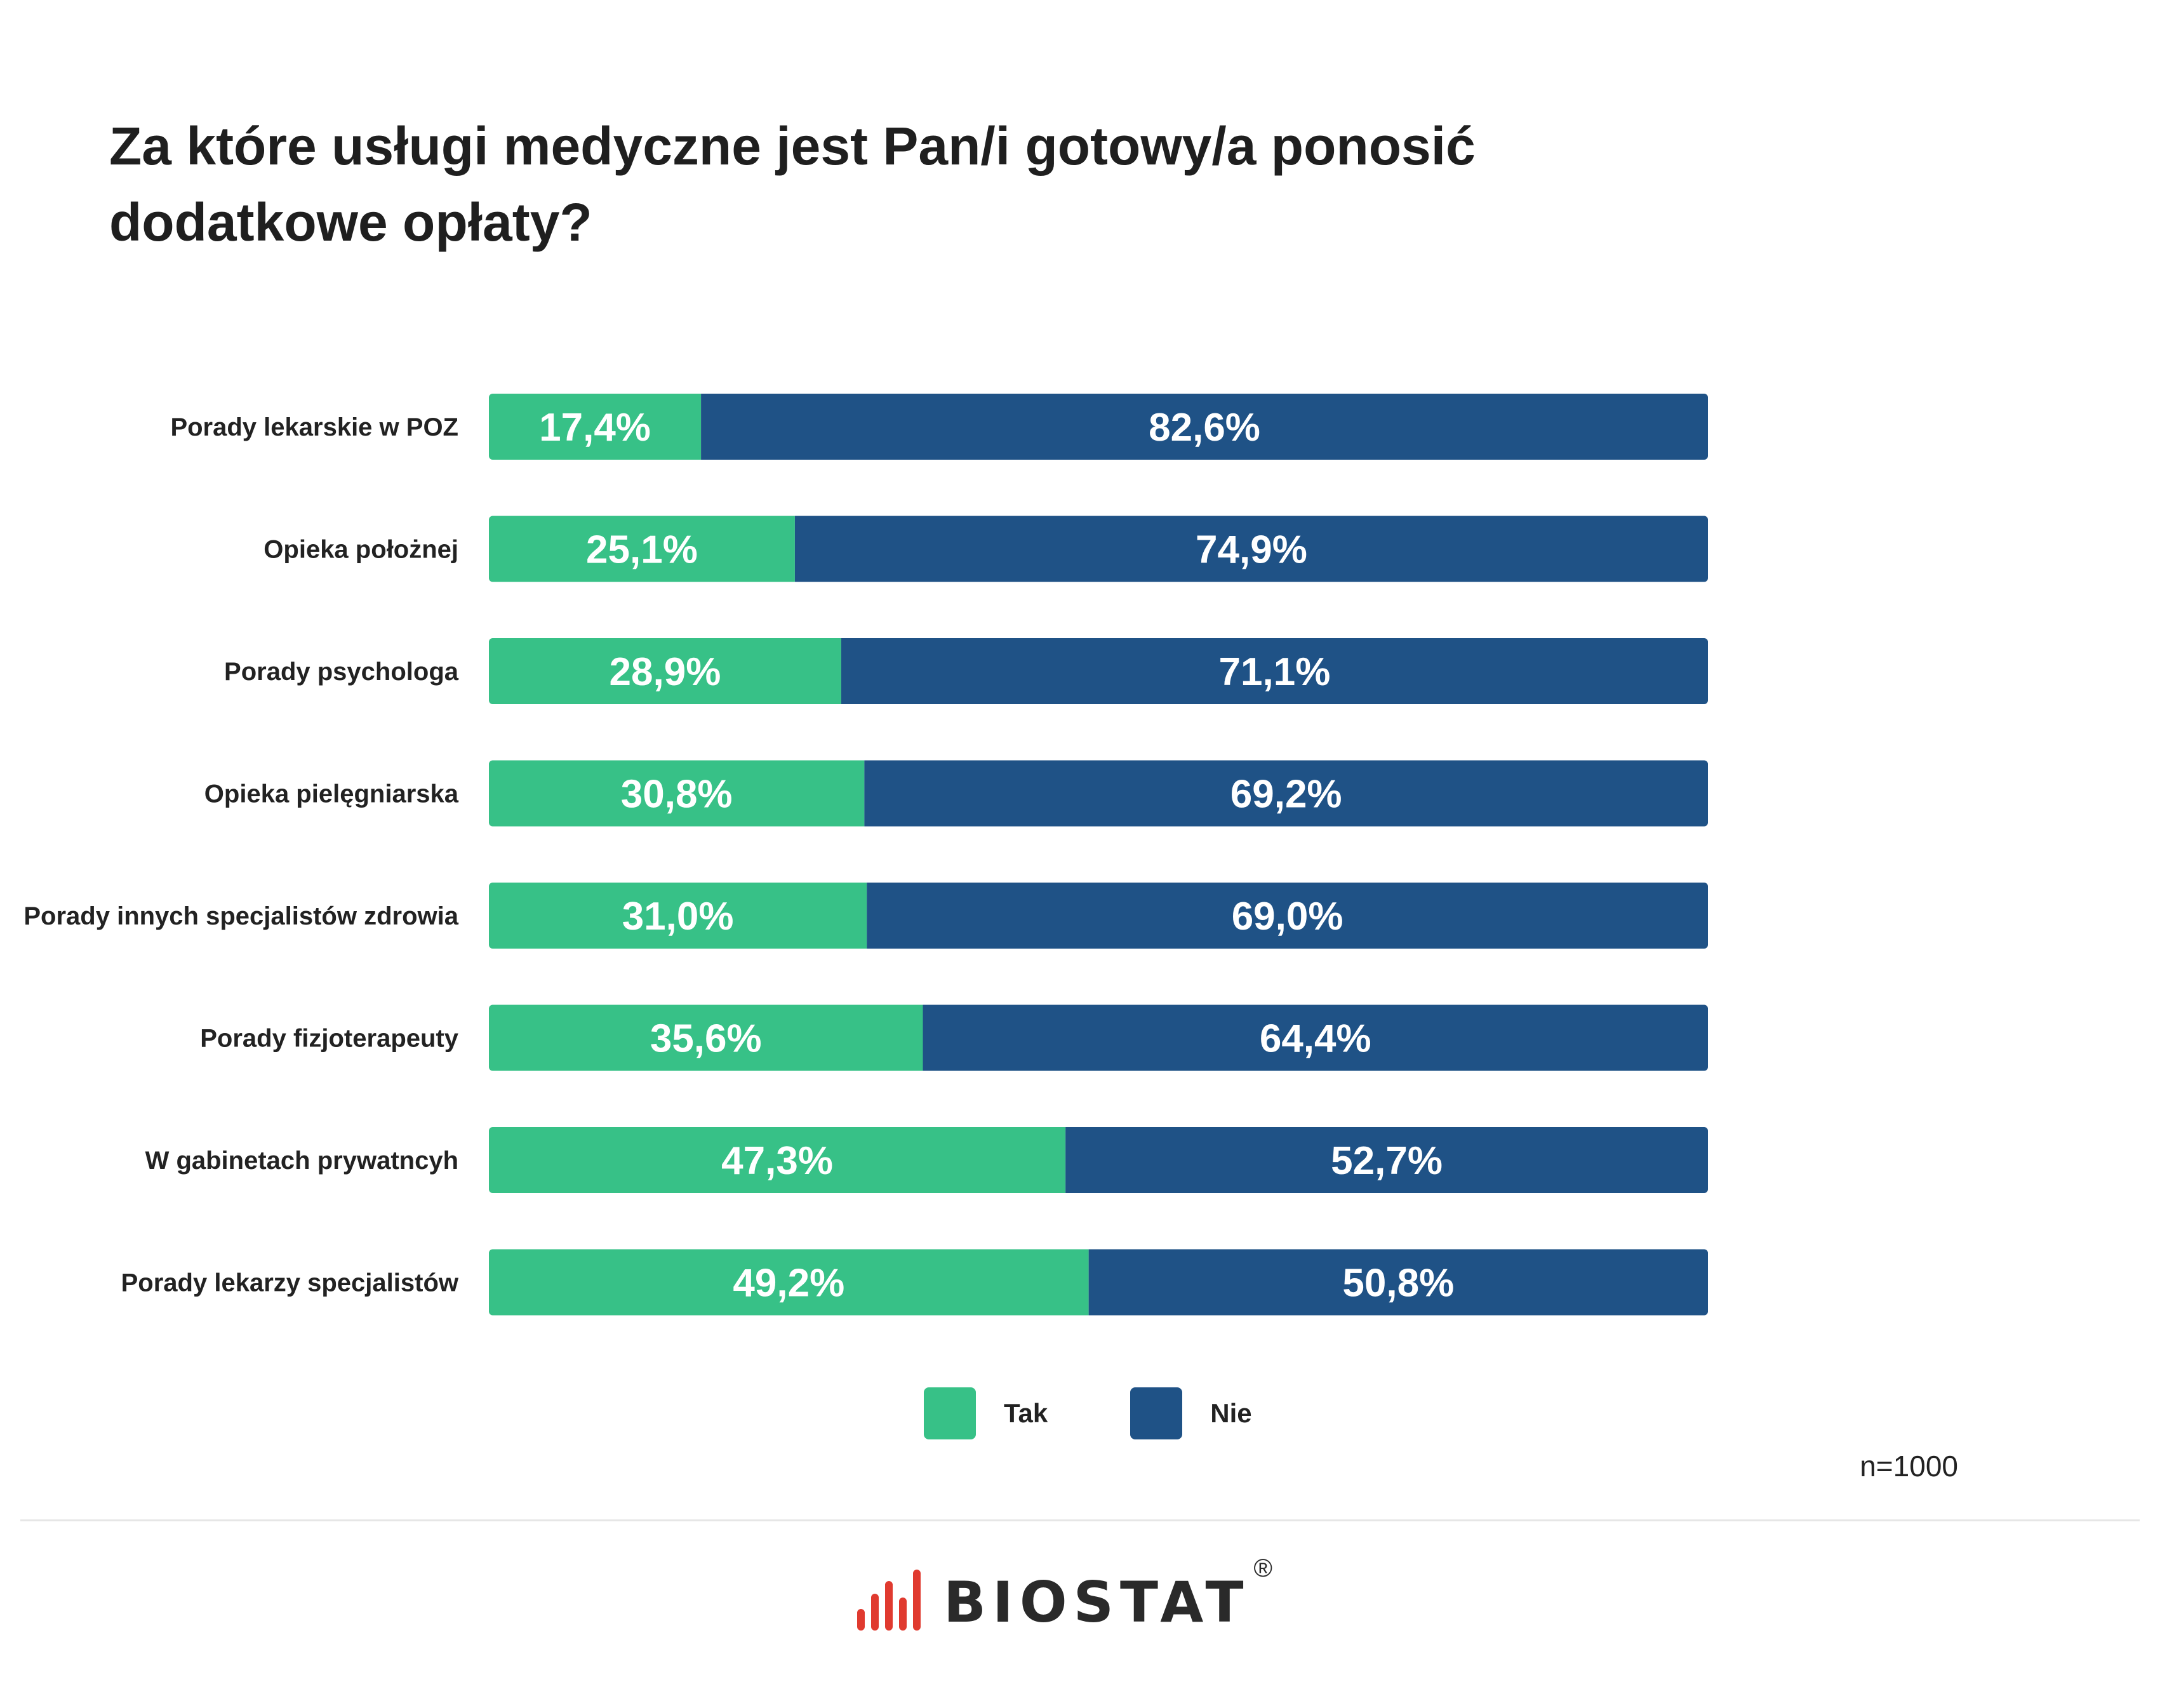 The width and height of the screenshot is (2160, 1708). I want to click on data-label: 35,6%, so click(706, 1039).